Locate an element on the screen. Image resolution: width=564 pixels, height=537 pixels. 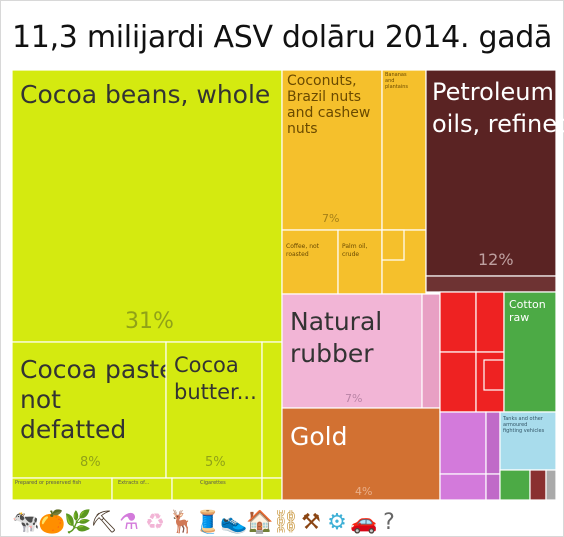
tile-label-bananas: Bananas and plantains is located at coordinates (396, 81).